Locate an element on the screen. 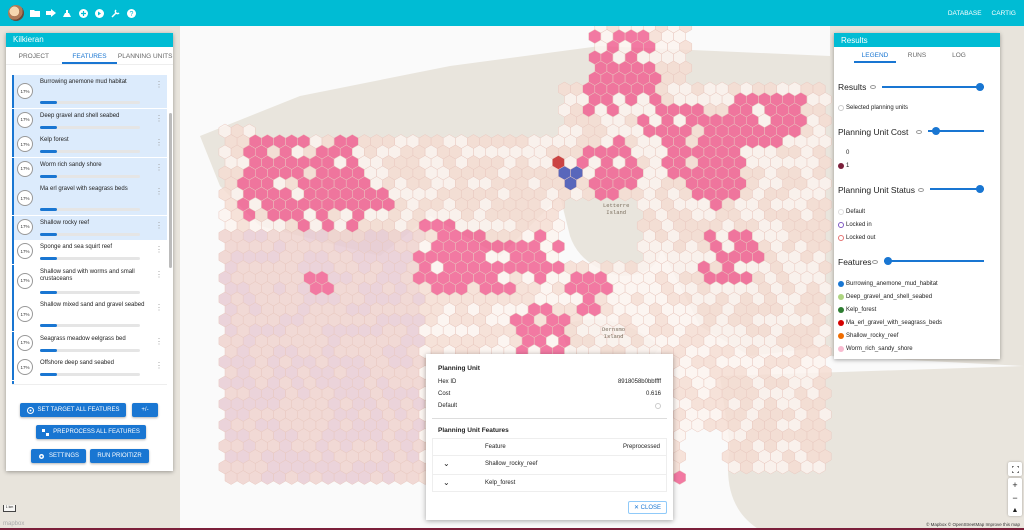 The image size is (1024, 530). legend-feature-item: Shallow_rocky_reef is located at coordinates (868, 336).